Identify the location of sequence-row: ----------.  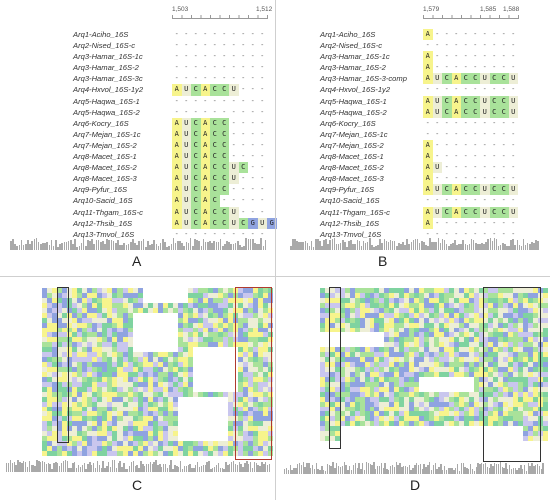
(224, 56).